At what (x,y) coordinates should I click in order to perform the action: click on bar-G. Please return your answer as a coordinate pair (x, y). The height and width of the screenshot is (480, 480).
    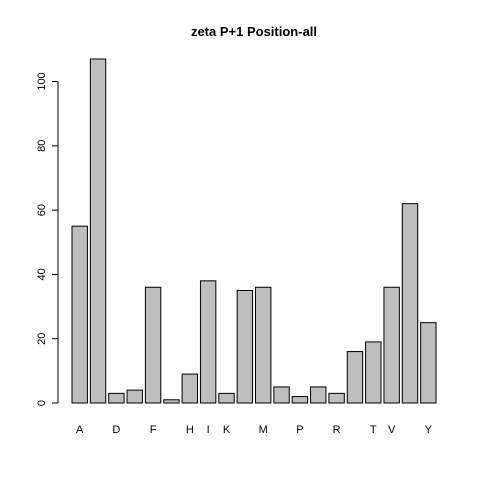
    Looking at the image, I should click on (171, 401).